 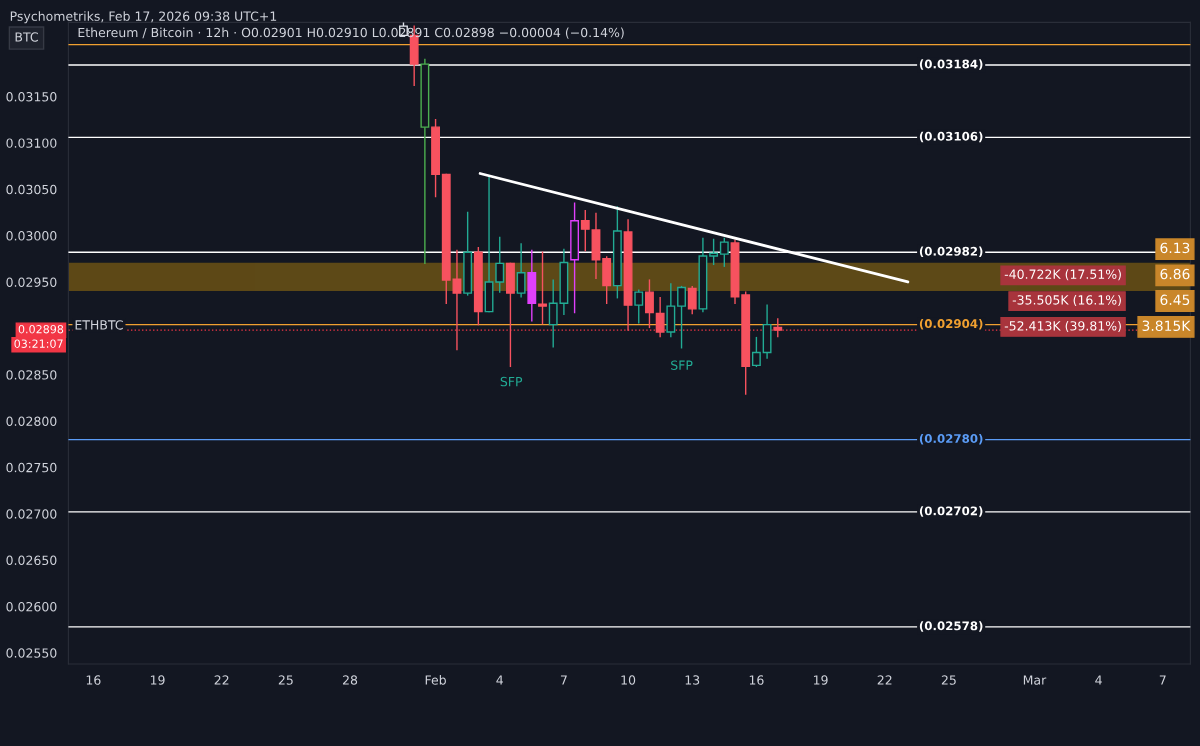 What do you see at coordinates (31, 606) in the screenshot?
I see `y-tick-label: 0.02600` at bounding box center [31, 606].